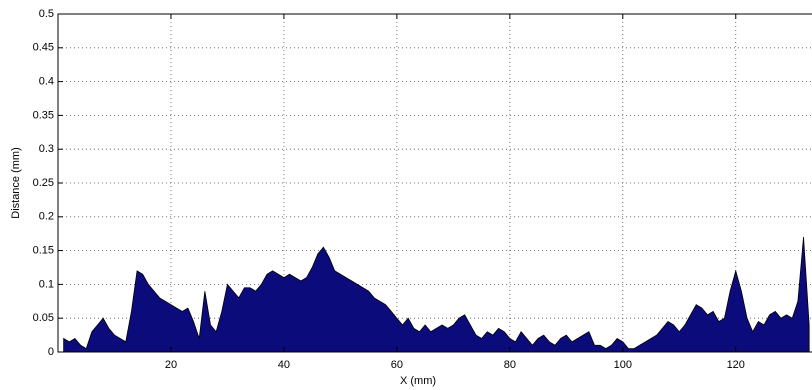  I want to click on y-tick-label: 0.1, so click(46, 284).